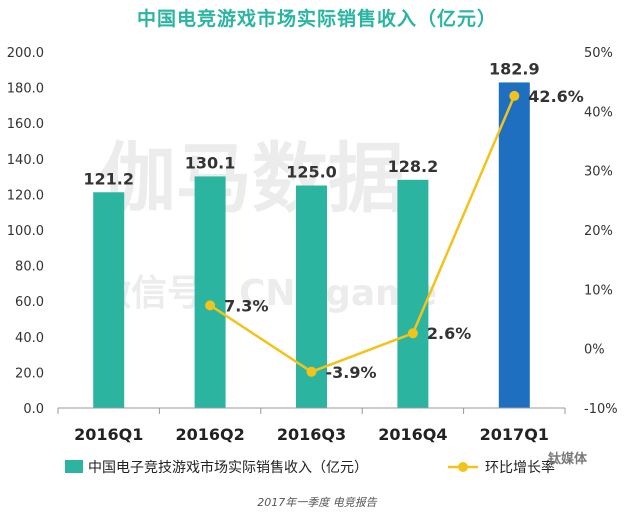 The width and height of the screenshot is (634, 521). I want to click on legend-line-label: 环比增长率, so click(520, 467).